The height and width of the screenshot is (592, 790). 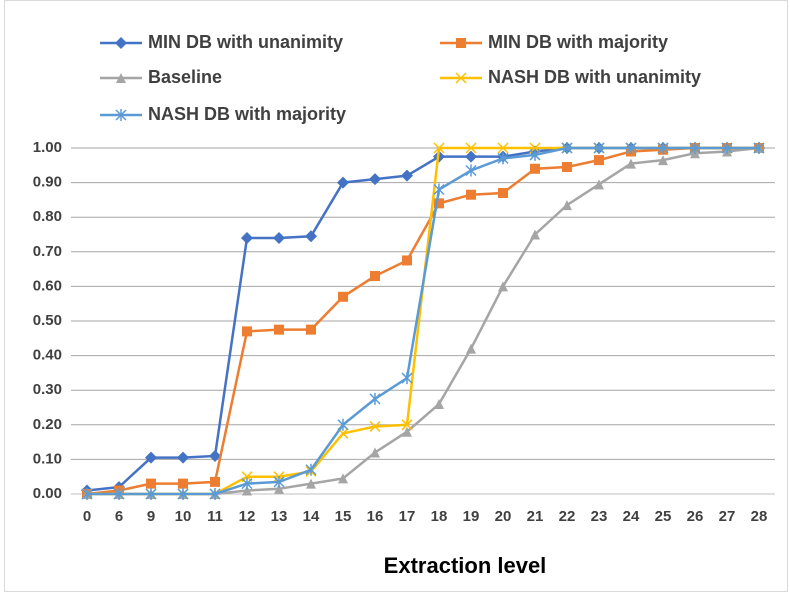 What do you see at coordinates (631, 516) in the screenshot?
I see `x-tick-label: 24` at bounding box center [631, 516].